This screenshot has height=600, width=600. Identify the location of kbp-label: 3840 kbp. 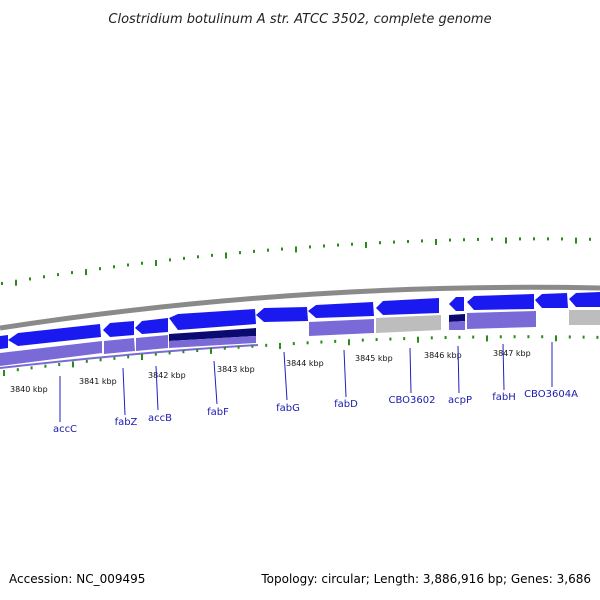
(29, 389).